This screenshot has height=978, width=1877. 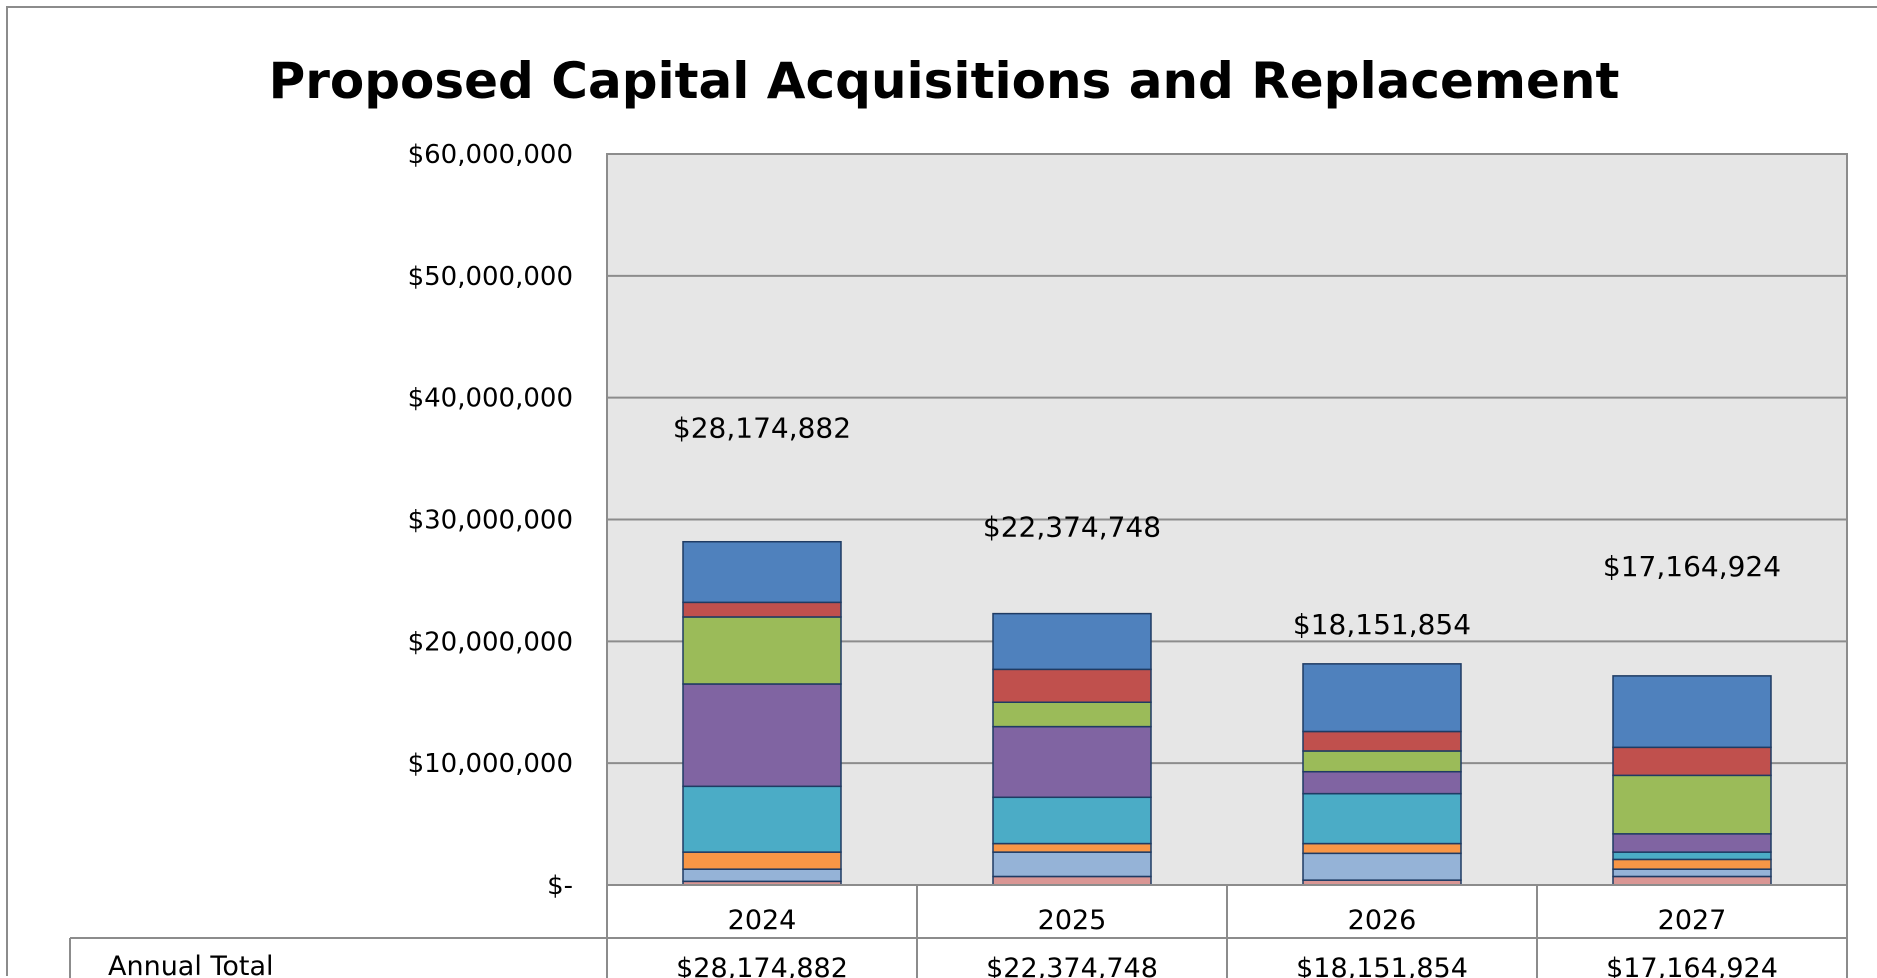 What do you see at coordinates (1382, 965) in the screenshot?
I see `table-cell: $18,151,854` at bounding box center [1382, 965].